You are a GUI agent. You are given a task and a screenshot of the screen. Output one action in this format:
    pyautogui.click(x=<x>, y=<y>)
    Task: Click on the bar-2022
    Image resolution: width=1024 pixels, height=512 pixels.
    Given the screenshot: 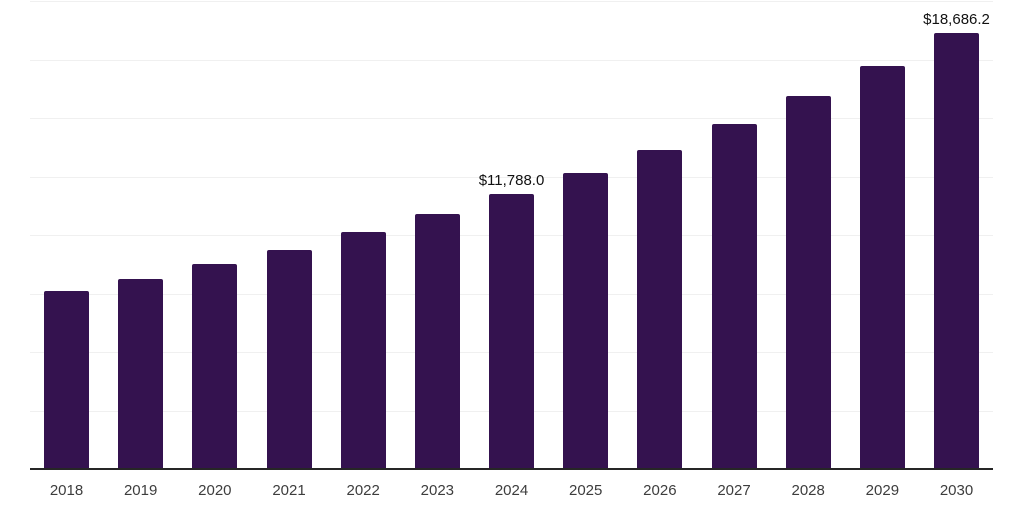 What is the action you would take?
    pyautogui.click(x=363, y=351)
    